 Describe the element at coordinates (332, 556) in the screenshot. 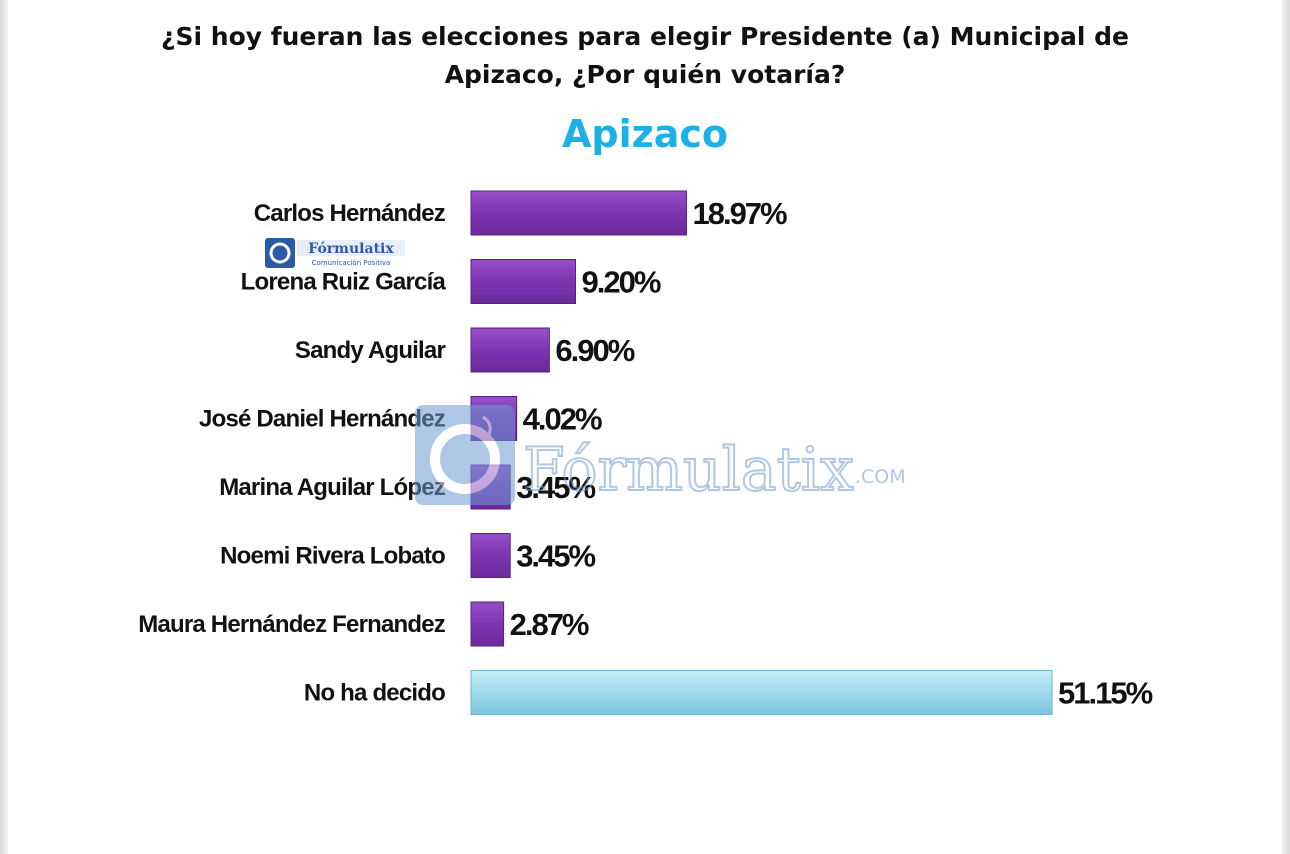

I see `category-label-5: Noemi Rivera Lobato` at that location.